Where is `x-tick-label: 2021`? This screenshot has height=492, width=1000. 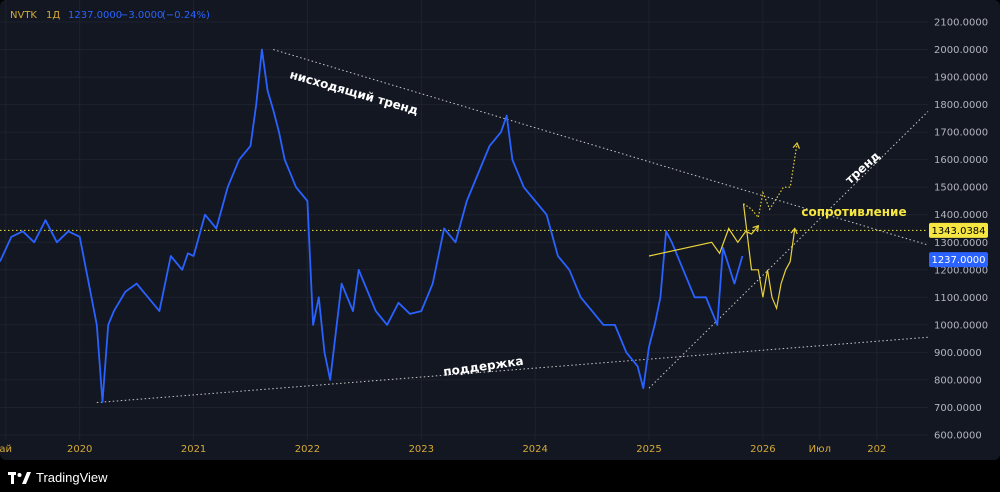
x-tick-label: 2021 is located at coordinates (193, 449).